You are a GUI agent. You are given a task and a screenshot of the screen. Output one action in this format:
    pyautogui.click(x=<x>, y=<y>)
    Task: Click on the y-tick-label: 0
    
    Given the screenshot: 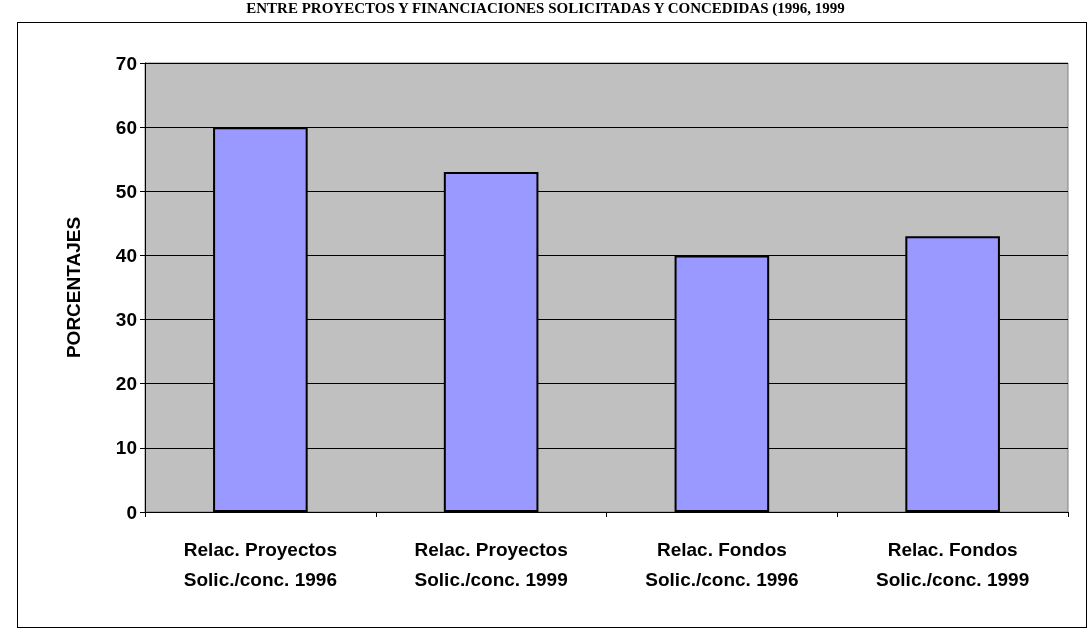 What is the action you would take?
    pyautogui.click(x=131, y=512)
    